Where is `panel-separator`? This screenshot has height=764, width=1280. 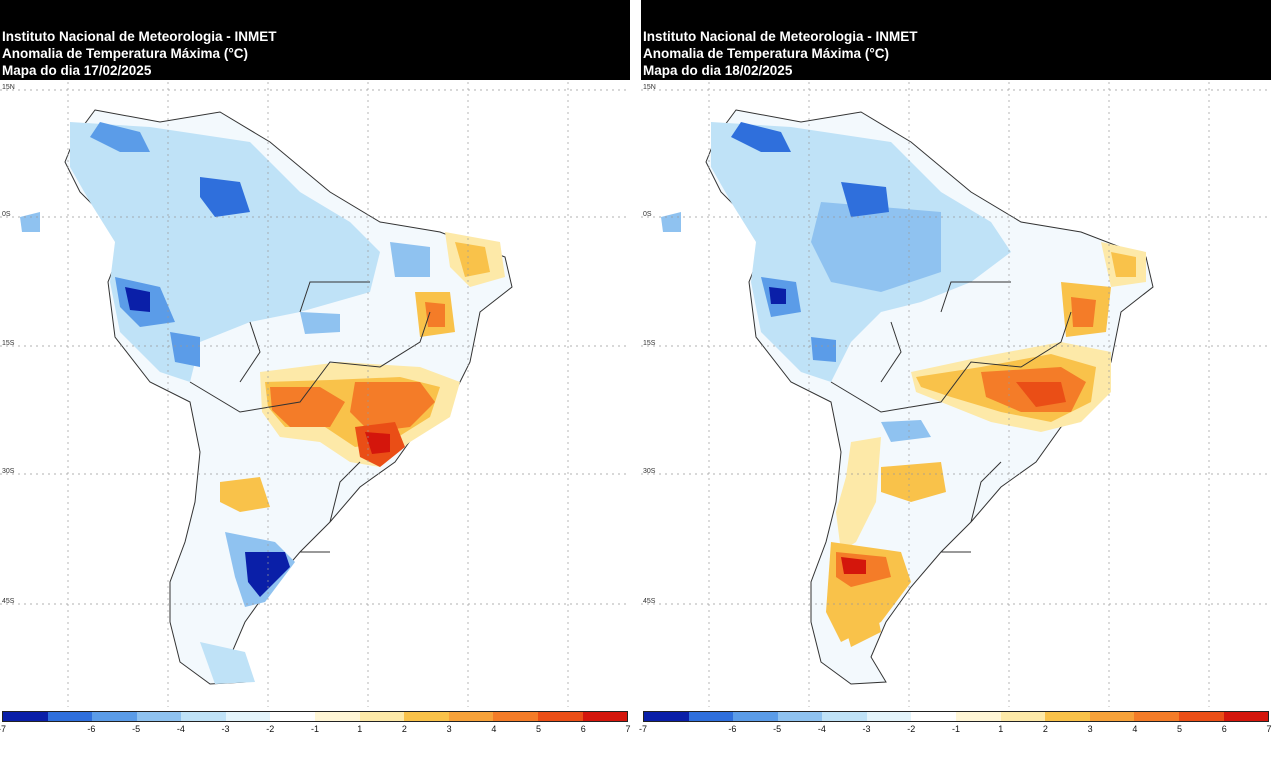 panel-separator is located at coordinates (636, 382).